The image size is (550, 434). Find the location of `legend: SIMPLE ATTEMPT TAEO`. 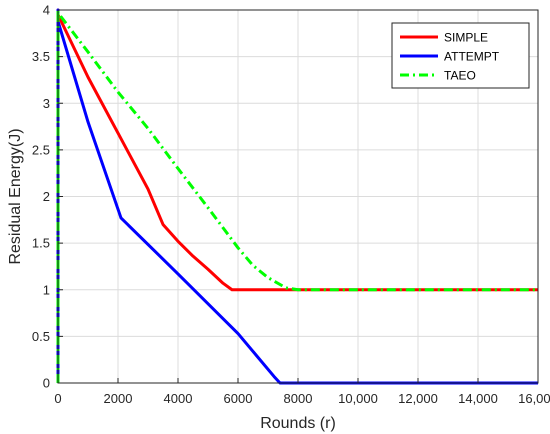

legend: SIMPLE ATTEMPT TAEO is located at coordinates (460, 55).